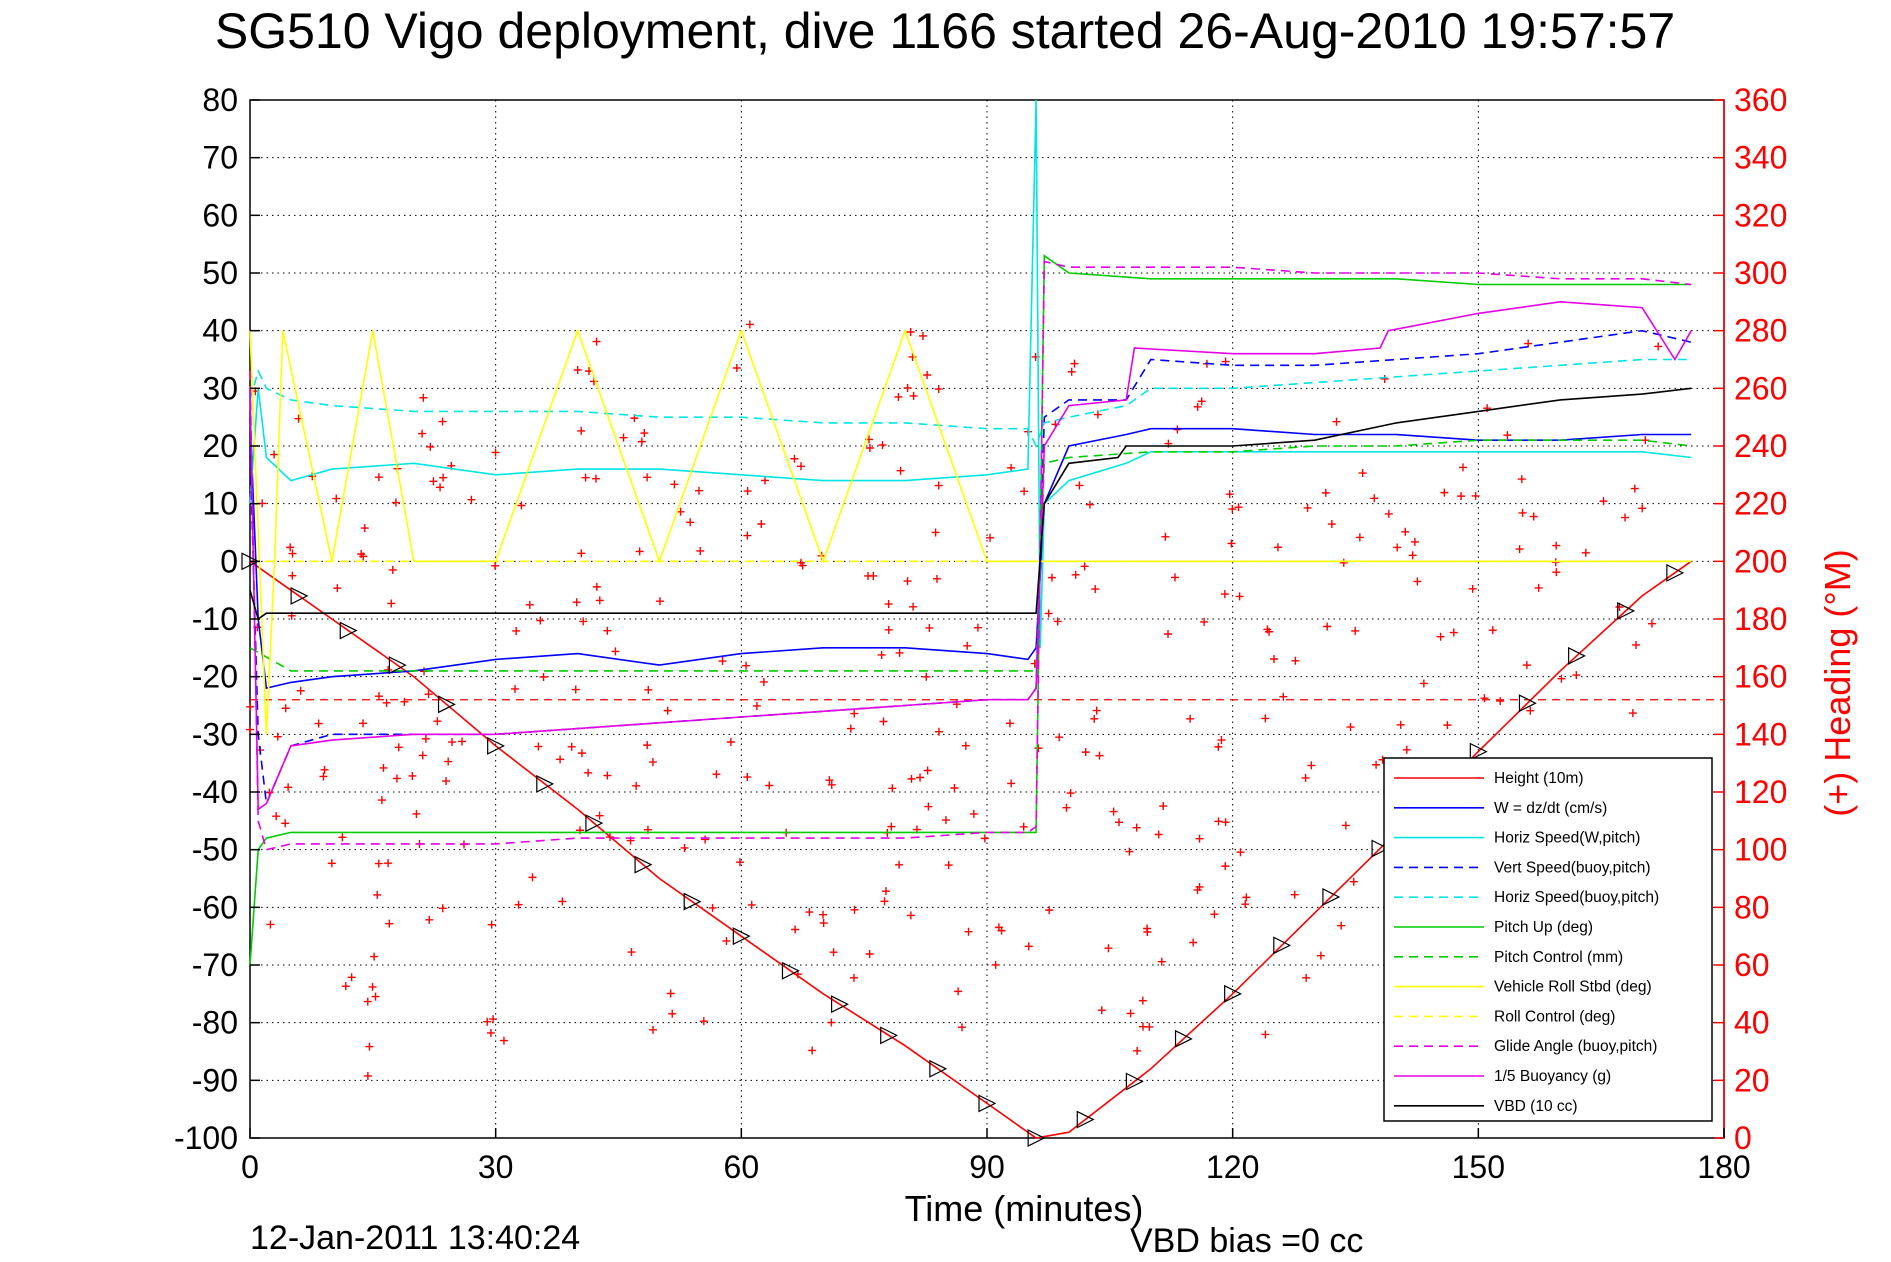 The height and width of the screenshot is (1262, 1891). I want to click on left-y-tick-label: -40, so click(215, 792).